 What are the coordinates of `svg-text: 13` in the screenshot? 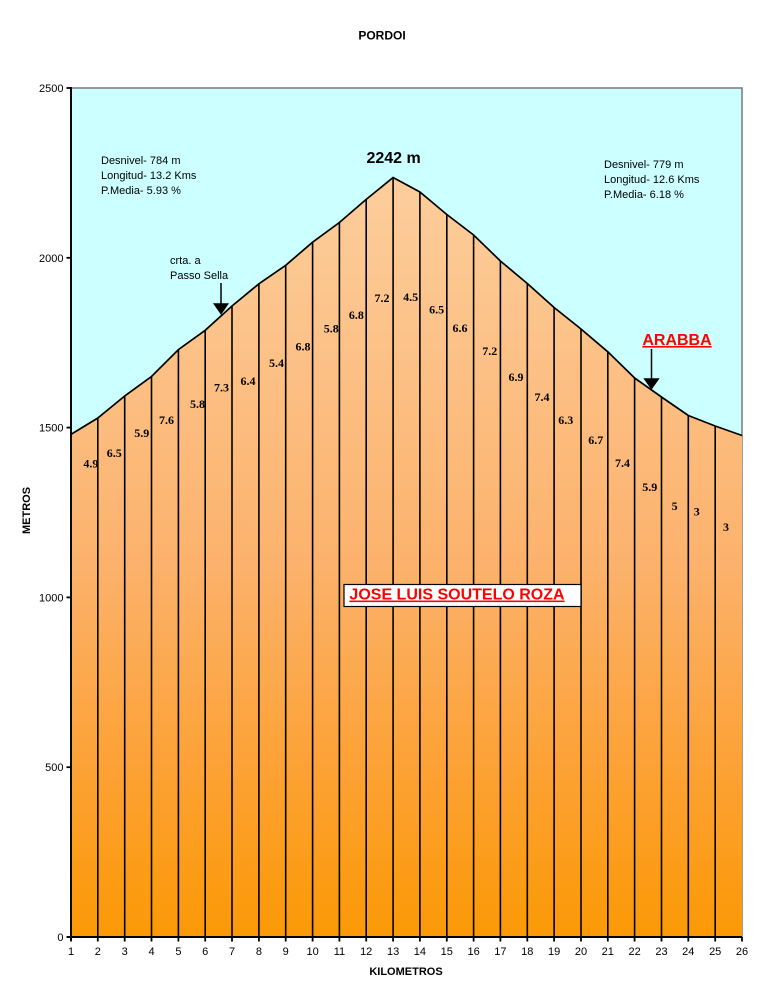 It's located at (393, 952).